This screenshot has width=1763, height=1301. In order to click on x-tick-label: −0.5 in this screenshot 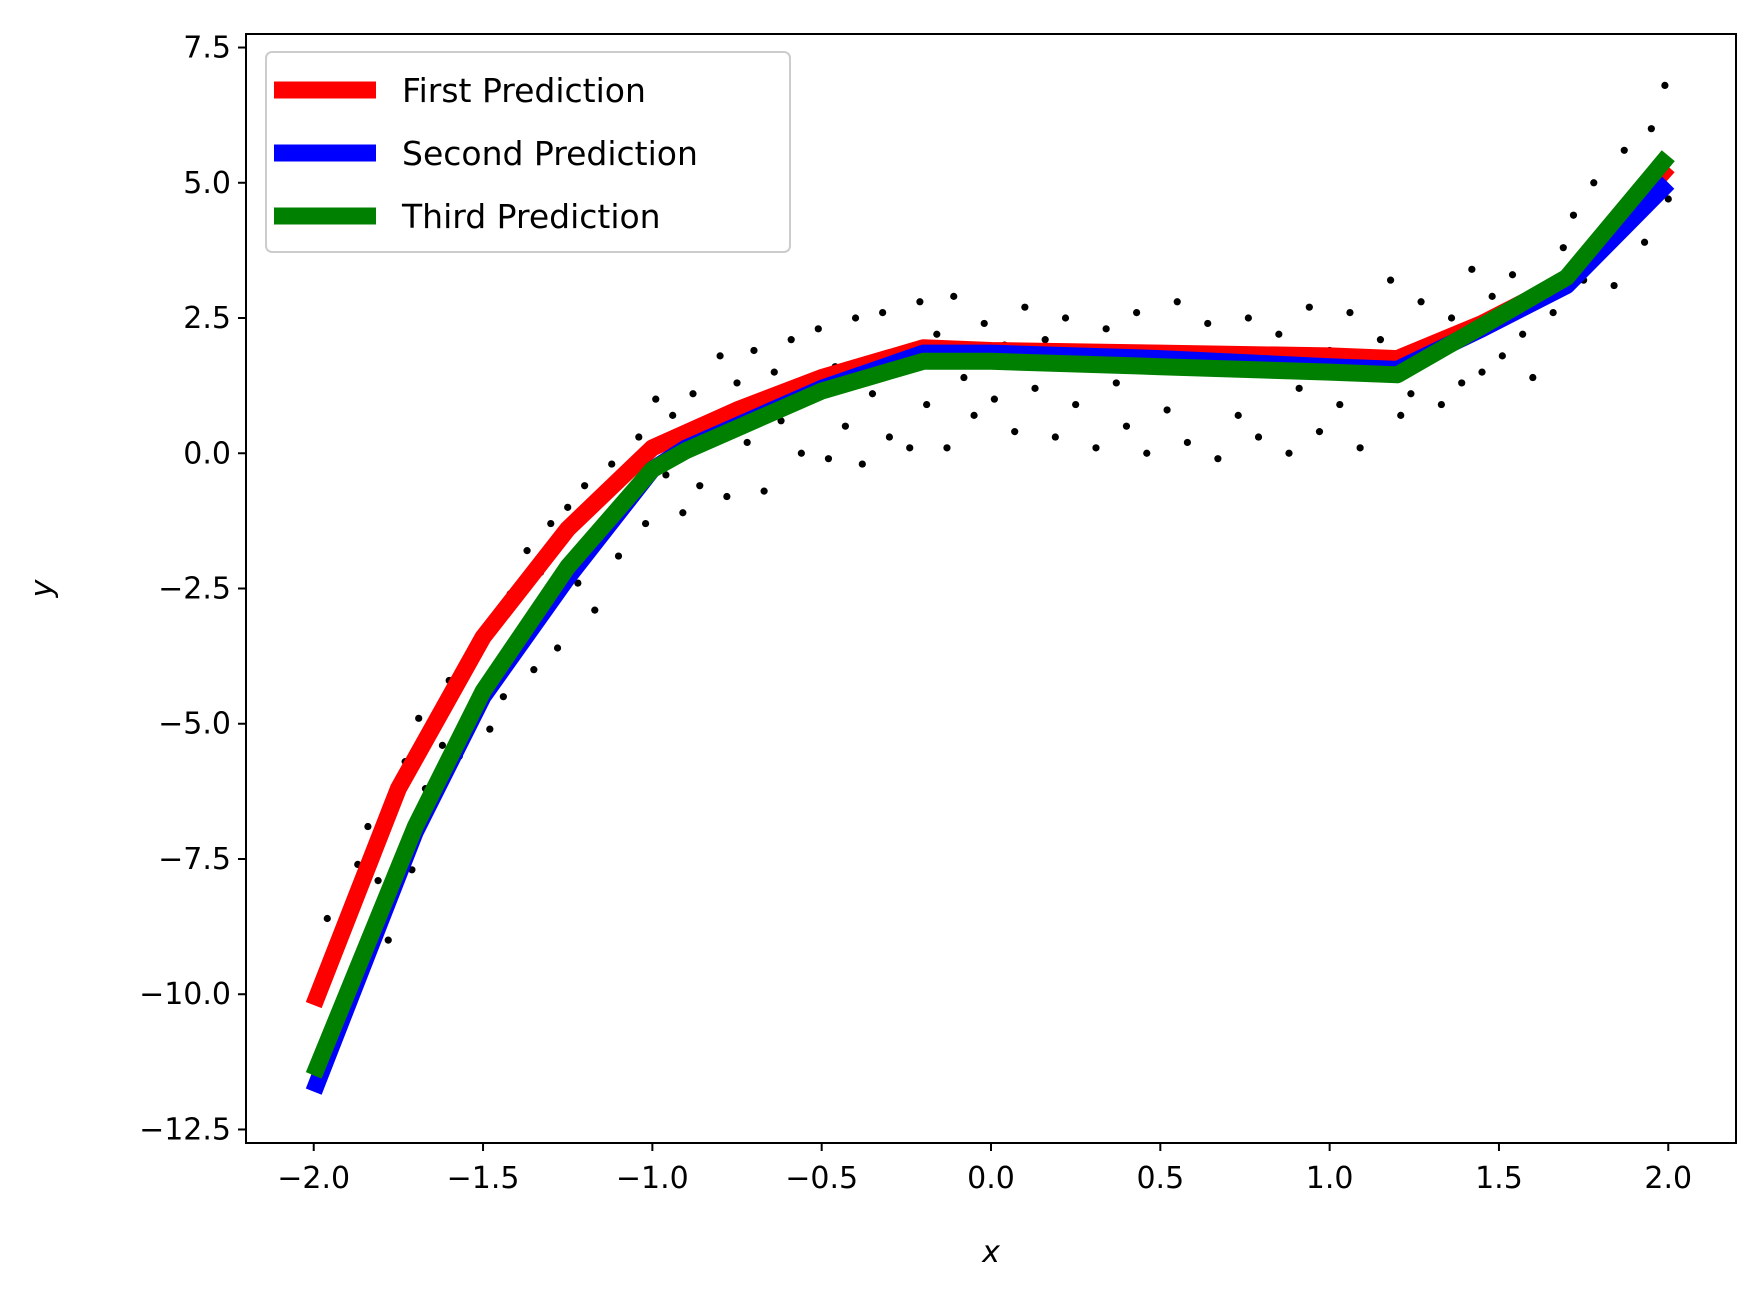, I will do `click(821, 1178)`.